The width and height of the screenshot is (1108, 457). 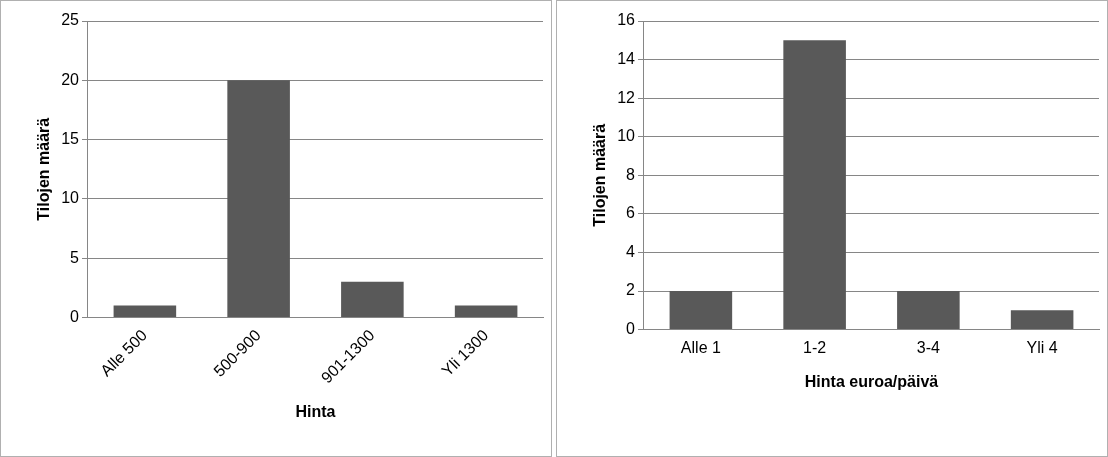 I want to click on x-axis-title: Hinta euroa/päivä, so click(x=871, y=381).